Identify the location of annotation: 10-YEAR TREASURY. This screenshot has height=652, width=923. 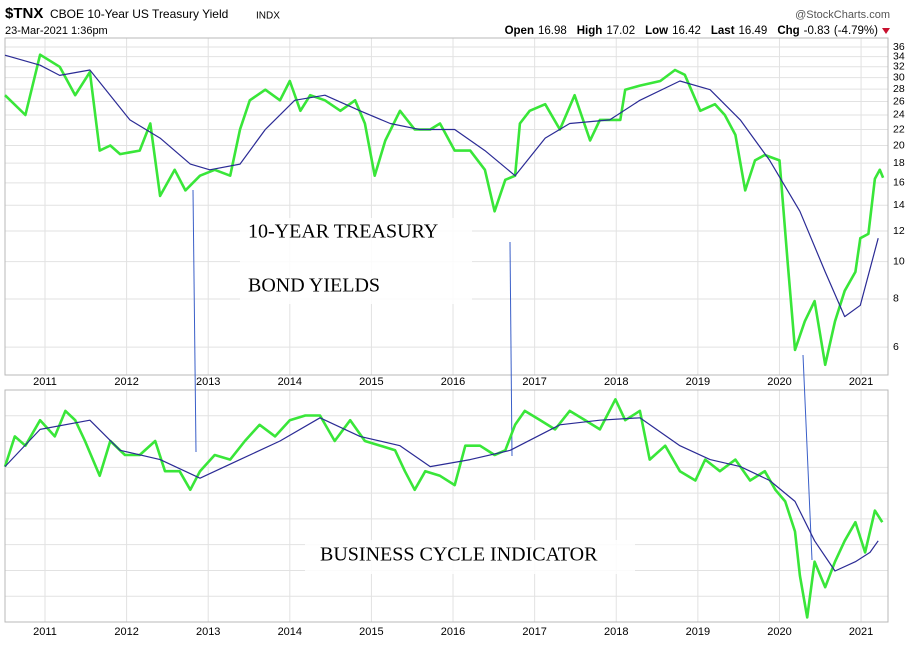
(343, 232).